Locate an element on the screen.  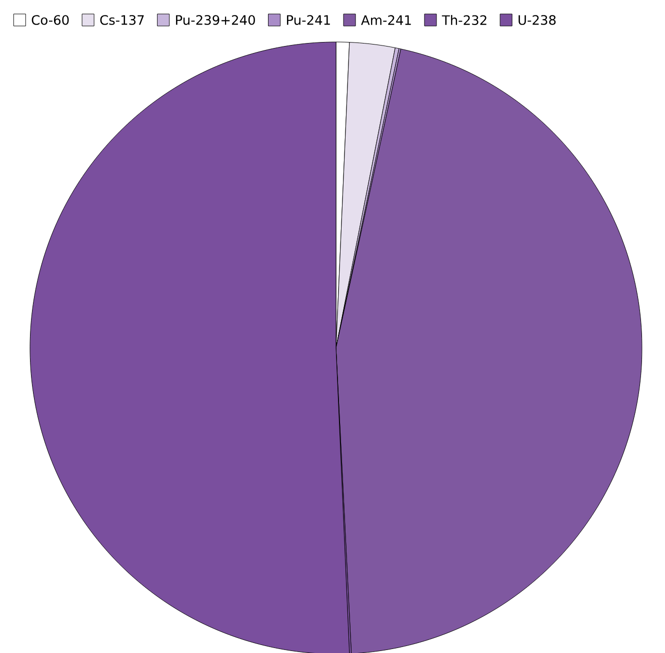
legend-label: Cs-137 is located at coordinates (122, 20).